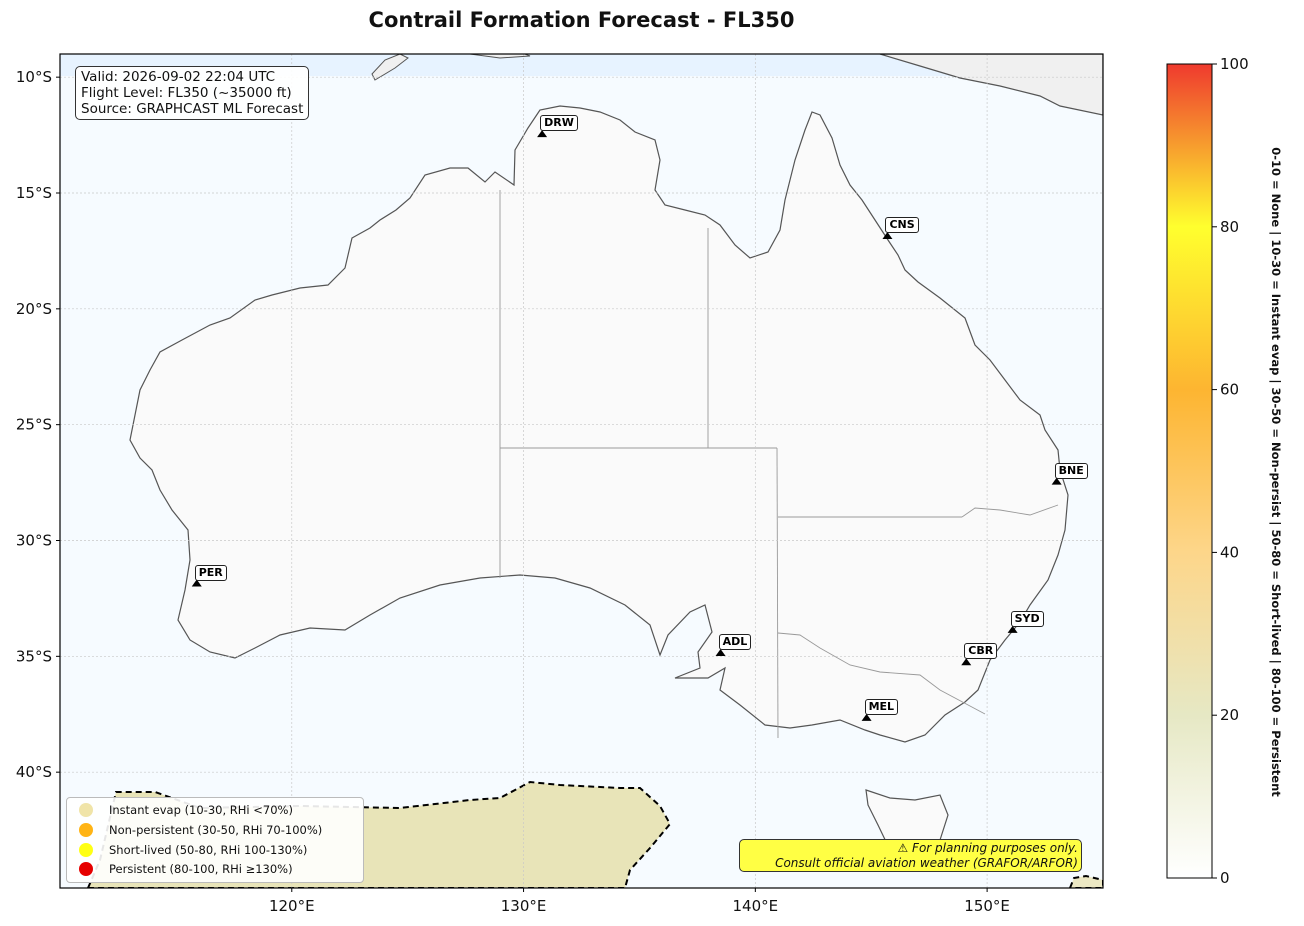 The image size is (1304, 926). Describe the element at coordinates (987, 848) in the screenshot. I see `disclaimer-line-1: ⚠ For planning purposes only.` at that location.